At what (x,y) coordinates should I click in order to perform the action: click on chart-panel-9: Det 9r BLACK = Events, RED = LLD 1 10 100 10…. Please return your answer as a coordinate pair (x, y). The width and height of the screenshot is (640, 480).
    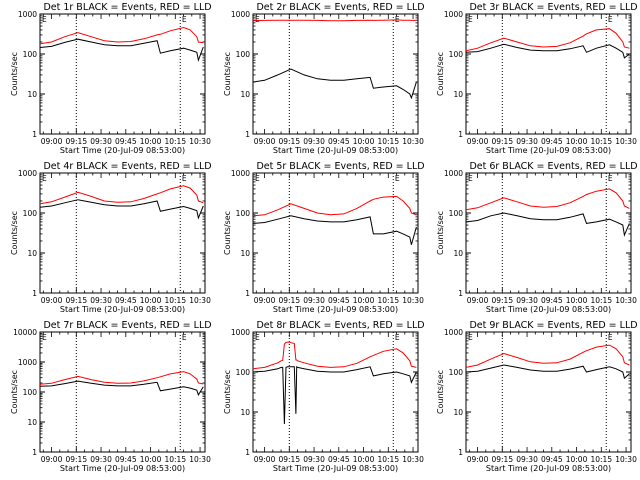
    Looking at the image, I should click on (537, 396).